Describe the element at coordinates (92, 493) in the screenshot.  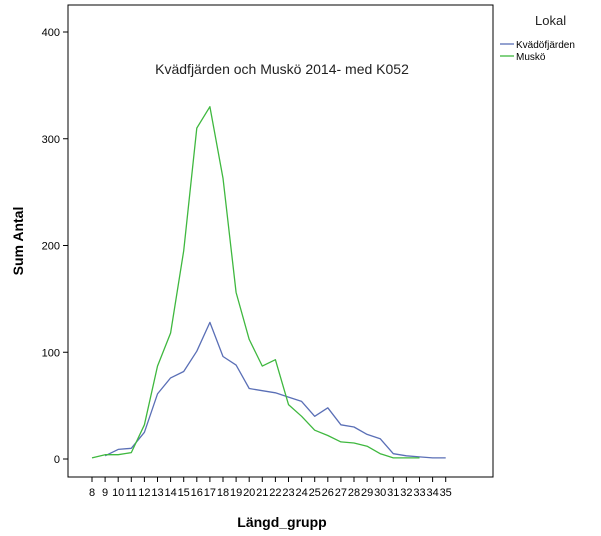
I see `x-tick-label-8: 8` at that location.